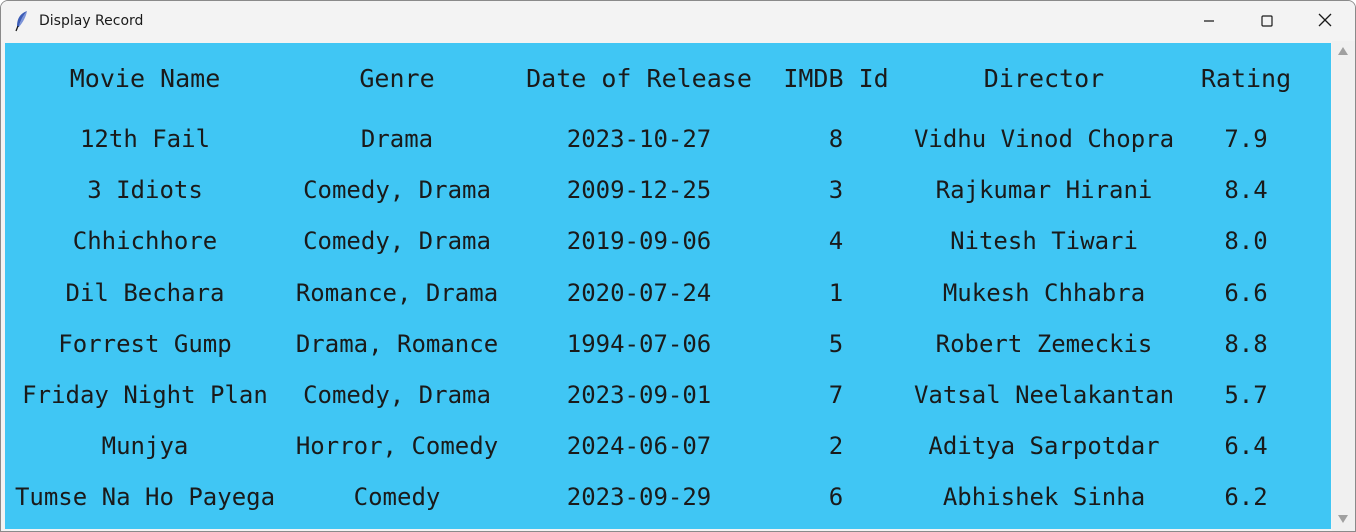 The width and height of the screenshot is (1356, 532). I want to click on cell-movie-name: 12th Fail, so click(145, 139).